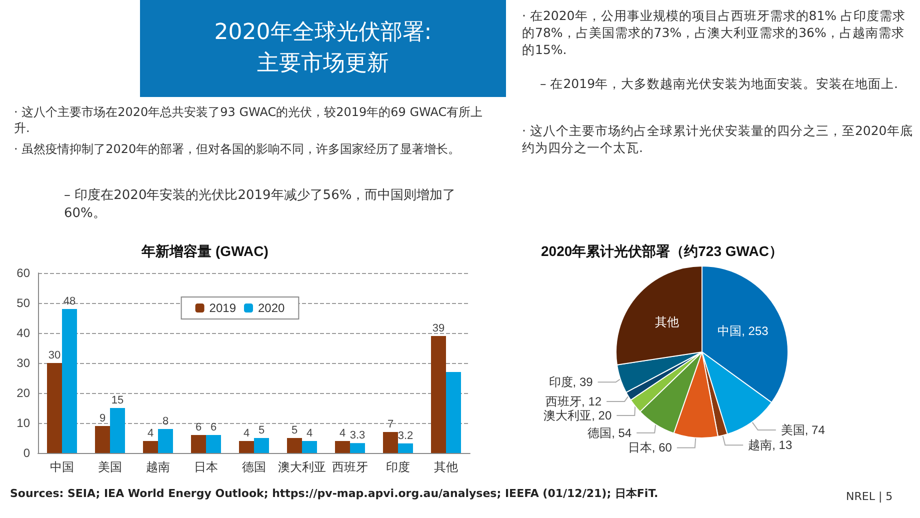 This screenshot has width=920, height=518. I want to click on text: 2020年全球光伏部署: 主要市场更新, so click(323, 48).